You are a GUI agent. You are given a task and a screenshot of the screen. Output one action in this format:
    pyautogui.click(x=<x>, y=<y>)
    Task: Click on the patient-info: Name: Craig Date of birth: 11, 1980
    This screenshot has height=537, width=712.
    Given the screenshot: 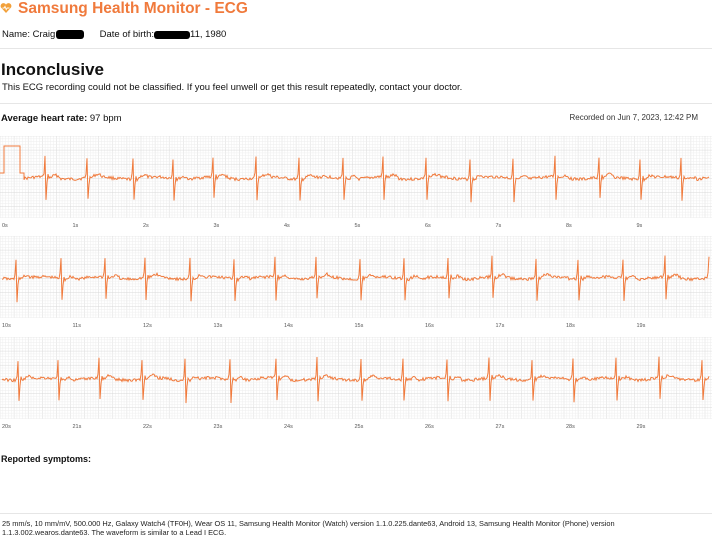 What is the action you would take?
    pyautogui.click(x=114, y=34)
    